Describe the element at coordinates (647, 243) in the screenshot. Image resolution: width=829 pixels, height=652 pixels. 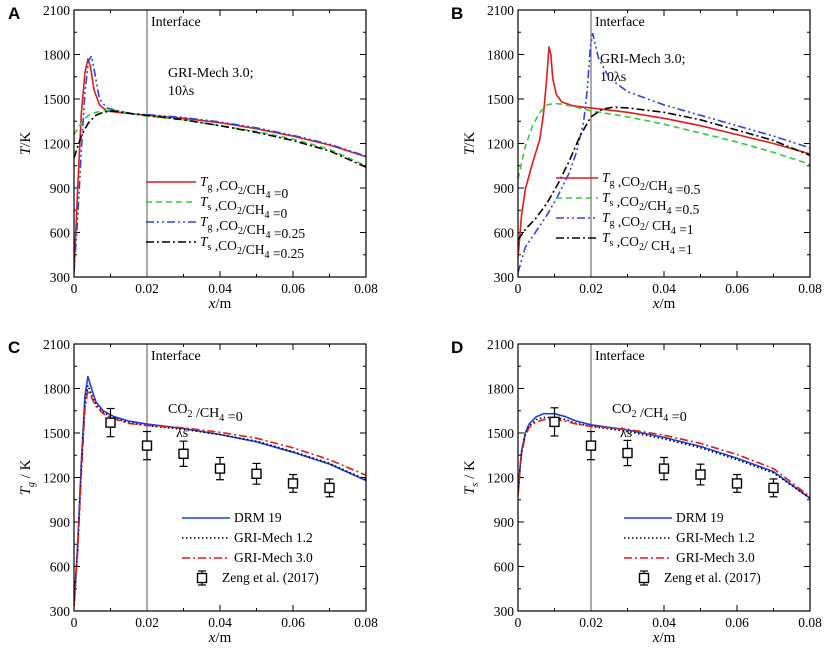
I see `legend-label-4: Ts ,CO2/ CH4 =1` at that location.